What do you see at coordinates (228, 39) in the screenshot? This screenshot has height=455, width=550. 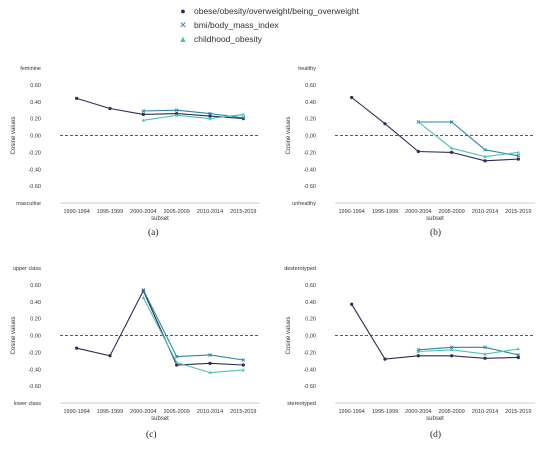 I see `legend-label: childhood_obesity` at bounding box center [228, 39].